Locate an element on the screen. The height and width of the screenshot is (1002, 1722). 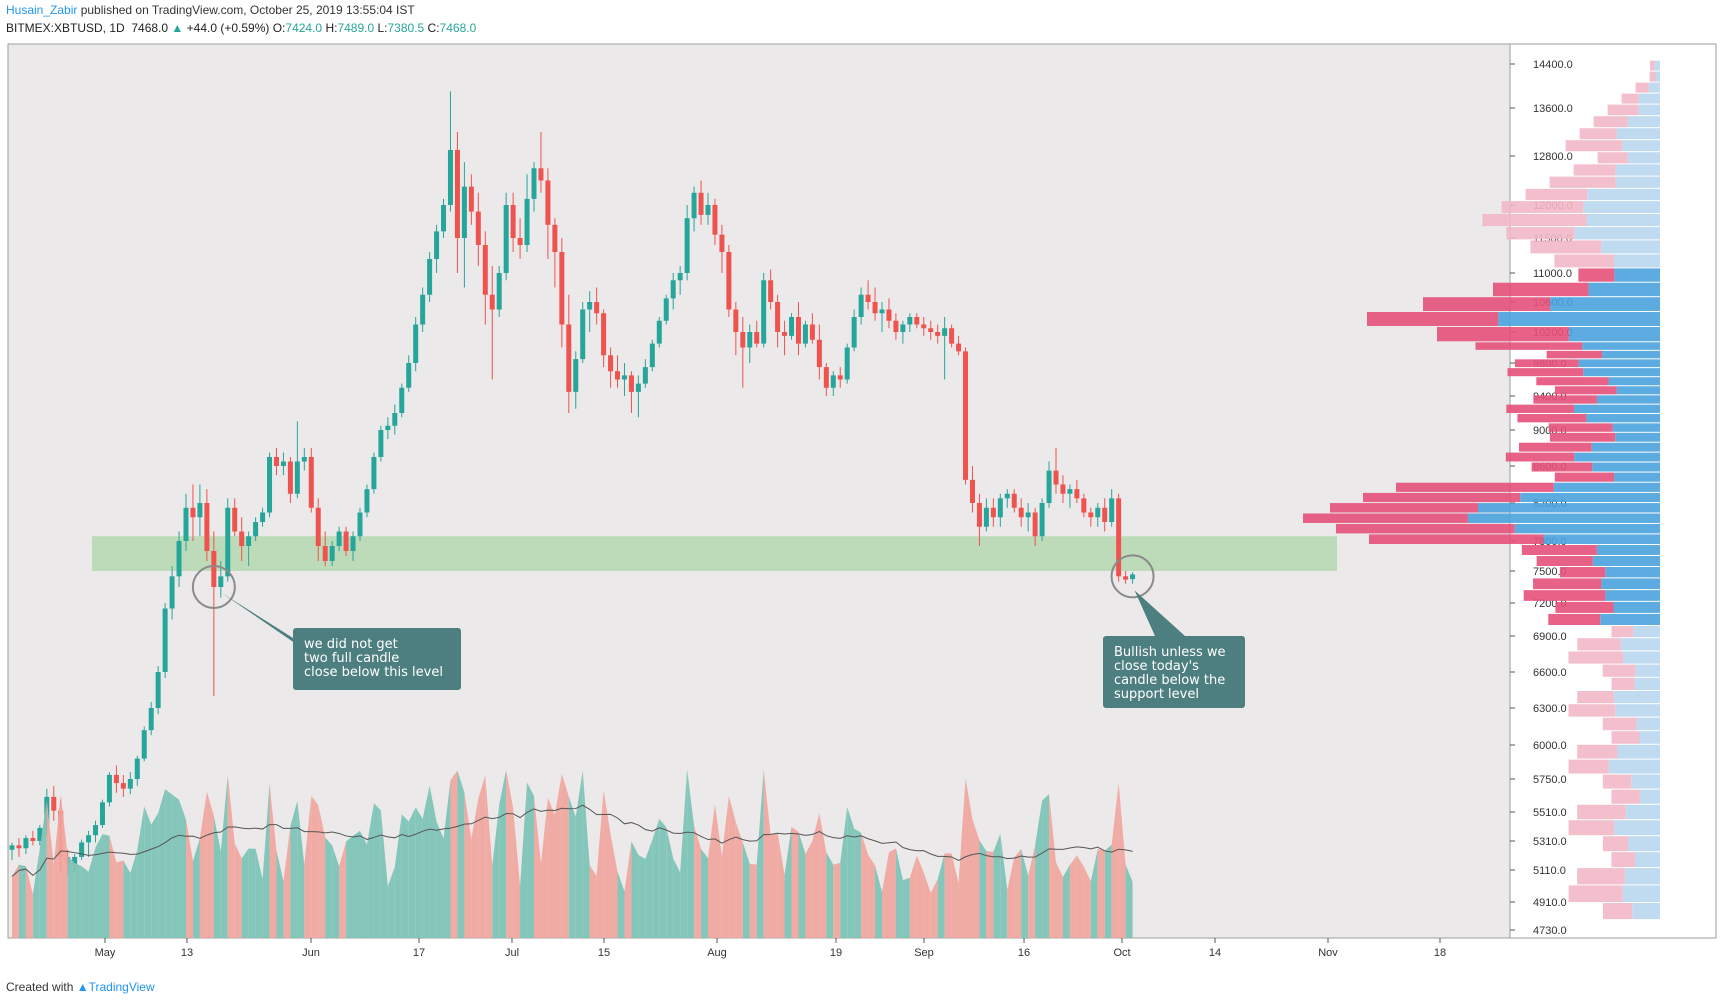
annotation-circle-right is located at coordinates (1132, 576).